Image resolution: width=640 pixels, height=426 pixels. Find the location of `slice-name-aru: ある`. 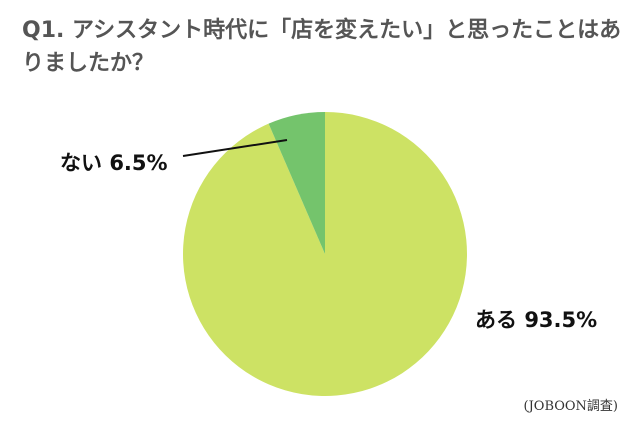

slice-name-aru: ある is located at coordinates (496, 320).